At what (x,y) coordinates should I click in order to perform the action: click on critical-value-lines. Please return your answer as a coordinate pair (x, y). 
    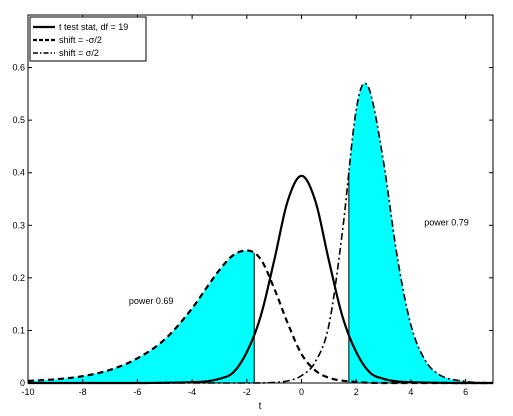
    Looking at the image, I should click on (301, 277).